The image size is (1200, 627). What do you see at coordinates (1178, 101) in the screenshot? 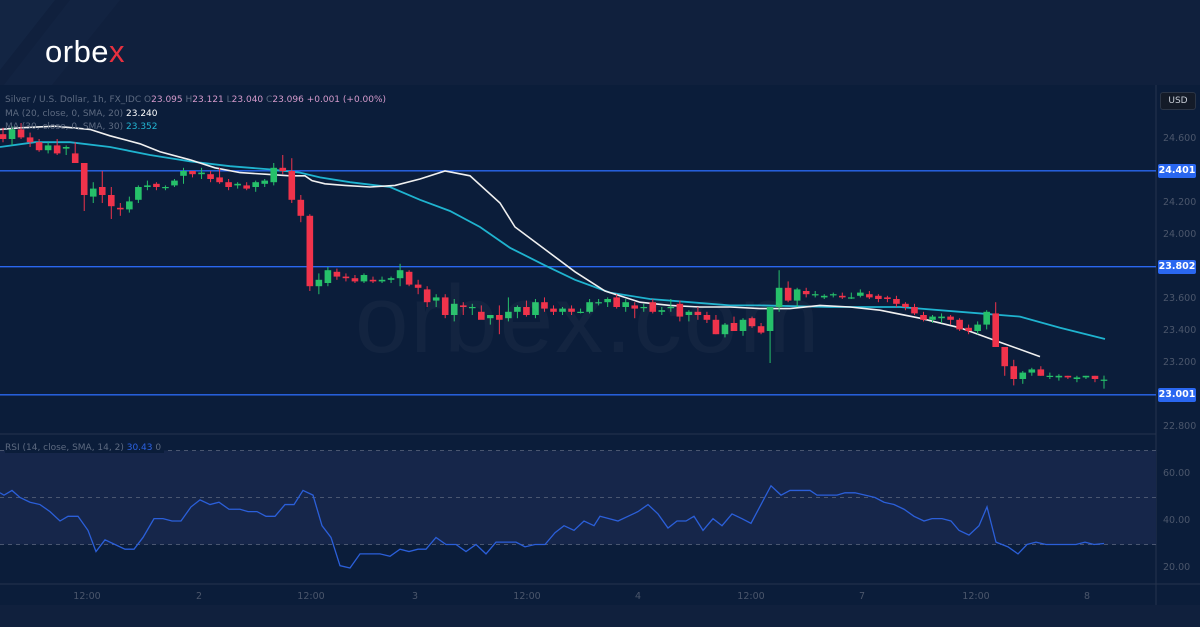
I see `currency-button: USD` at bounding box center [1178, 101].